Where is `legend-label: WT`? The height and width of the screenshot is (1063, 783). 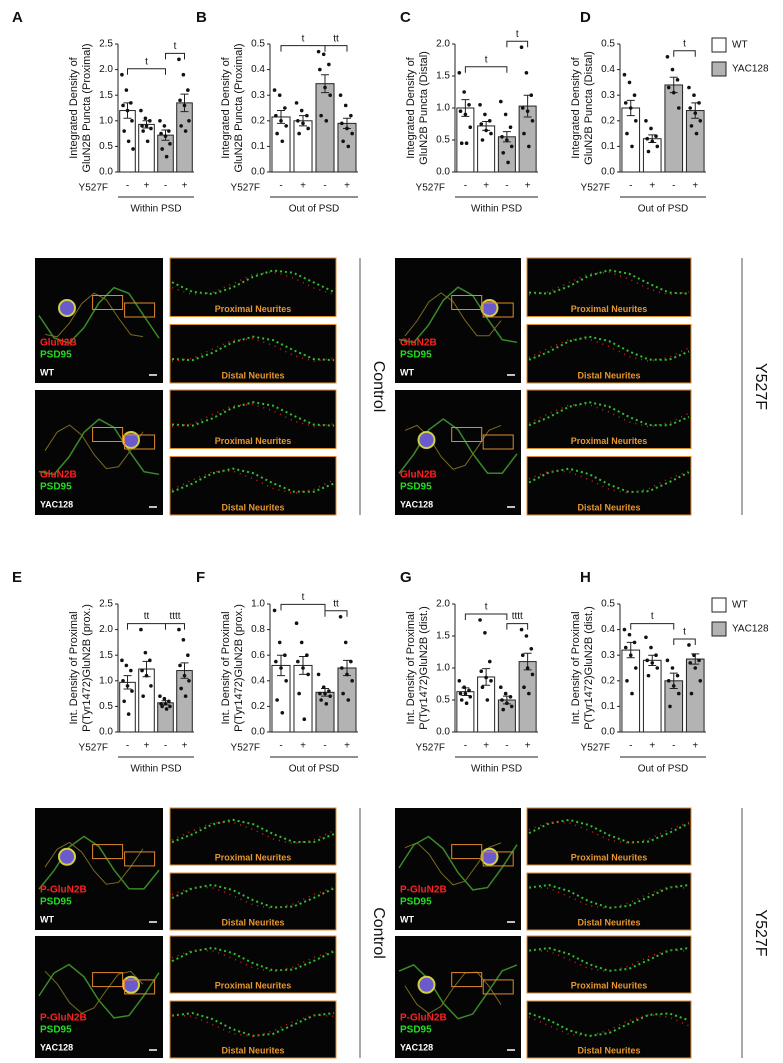
legend-label: WT is located at coordinates (740, 605).